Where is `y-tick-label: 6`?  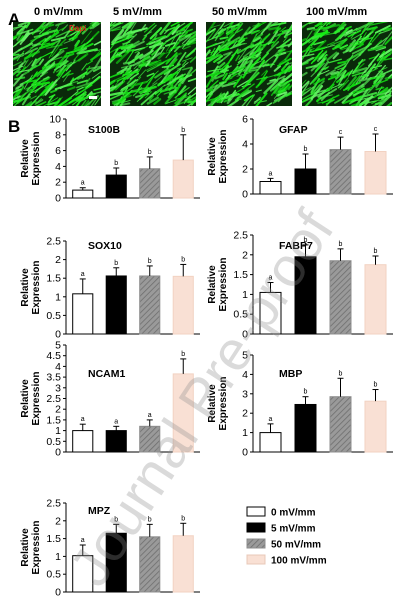 y-tick-label: 6 is located at coordinates (58, 151).